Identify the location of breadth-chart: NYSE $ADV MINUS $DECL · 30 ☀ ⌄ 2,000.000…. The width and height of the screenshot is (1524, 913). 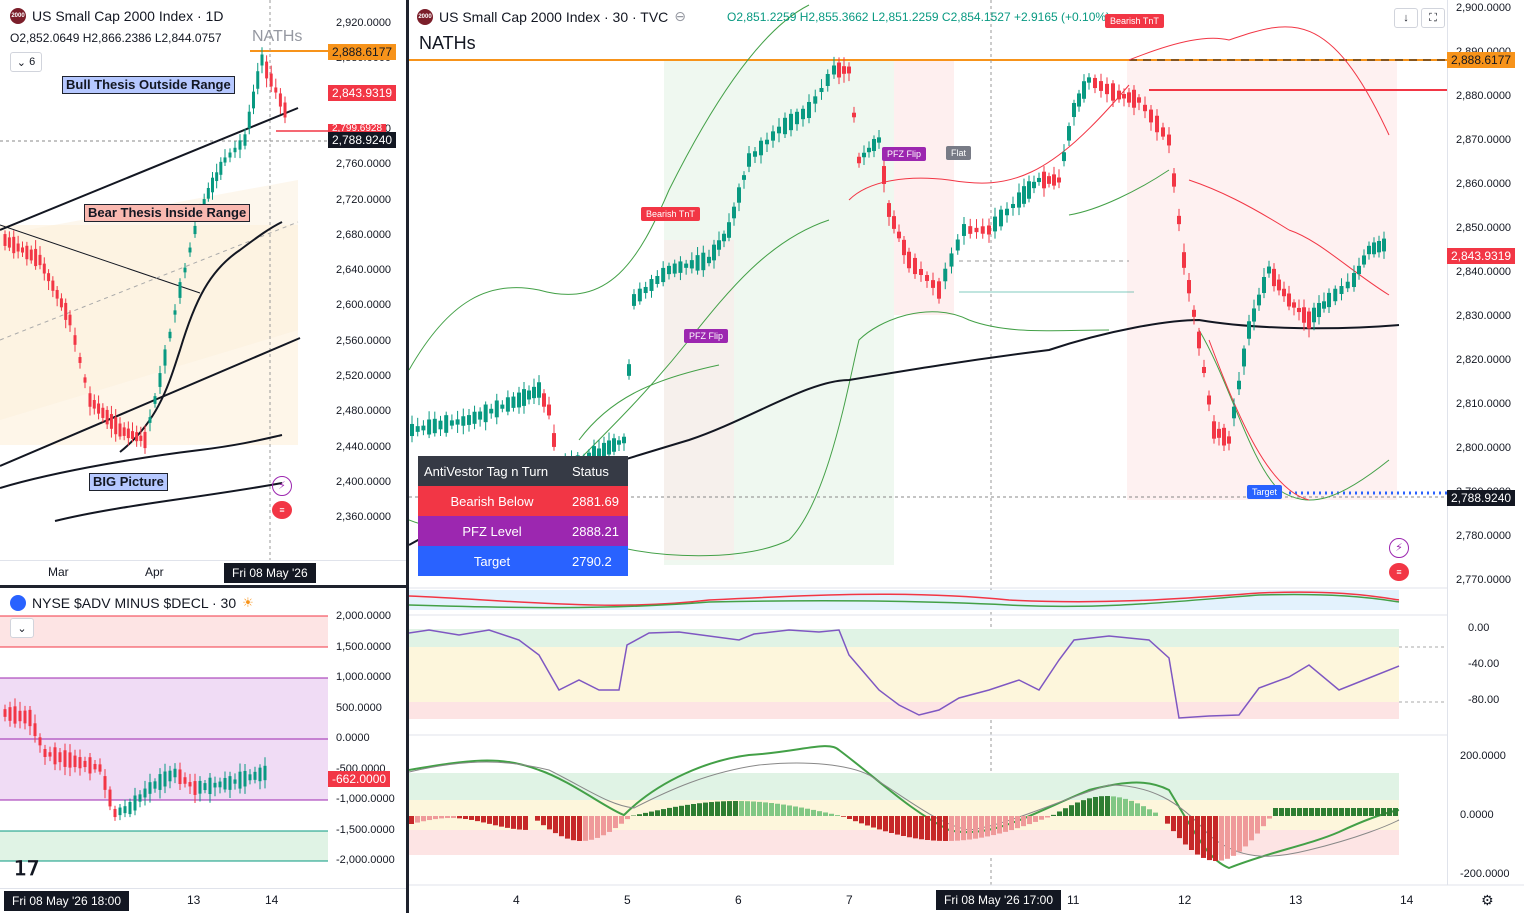
(203, 750).